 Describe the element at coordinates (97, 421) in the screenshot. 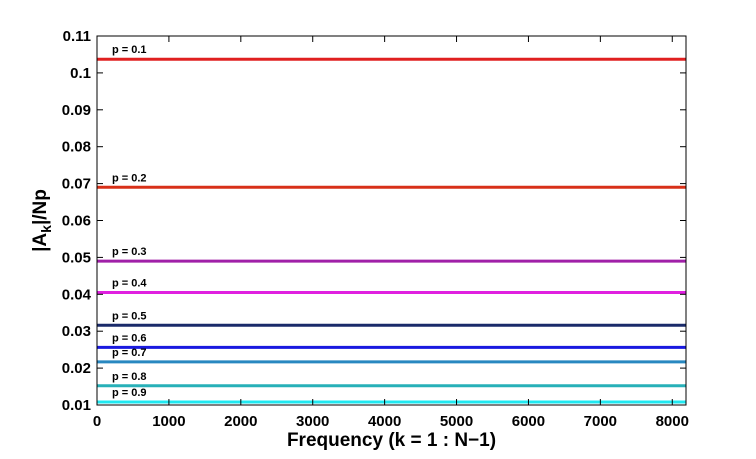

I see `x-tick-label: 0` at that location.